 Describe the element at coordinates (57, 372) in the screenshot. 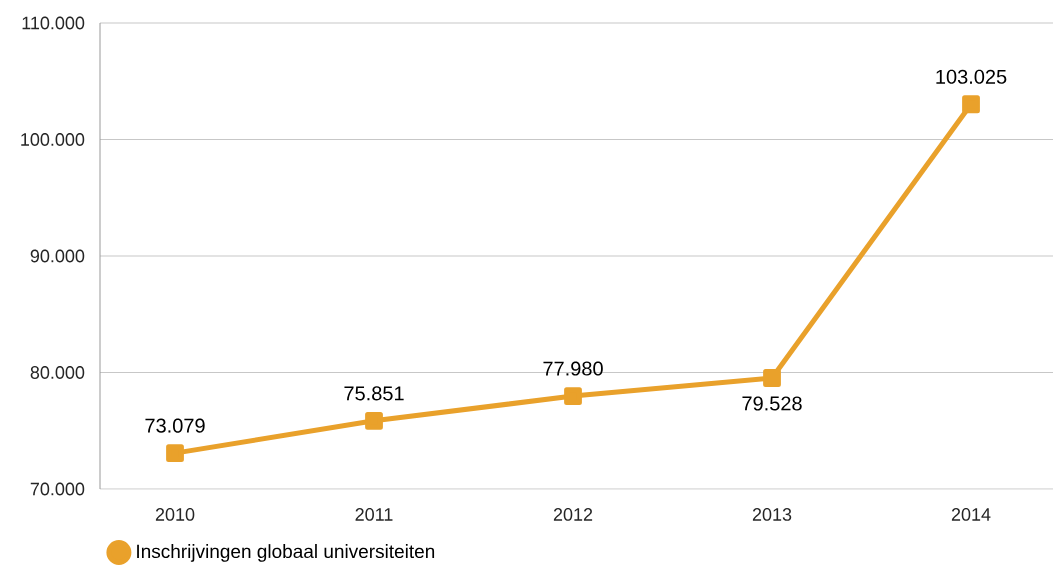

I see `y-tick-label: 80.000` at that location.